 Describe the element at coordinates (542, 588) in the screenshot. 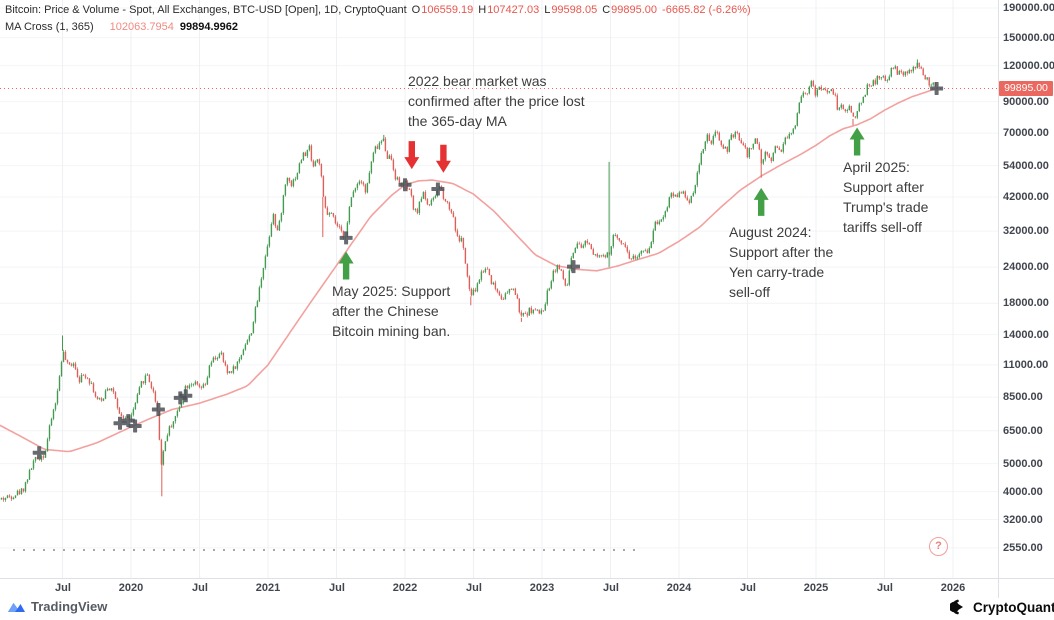

I see `time-tick-label: 2023` at that location.